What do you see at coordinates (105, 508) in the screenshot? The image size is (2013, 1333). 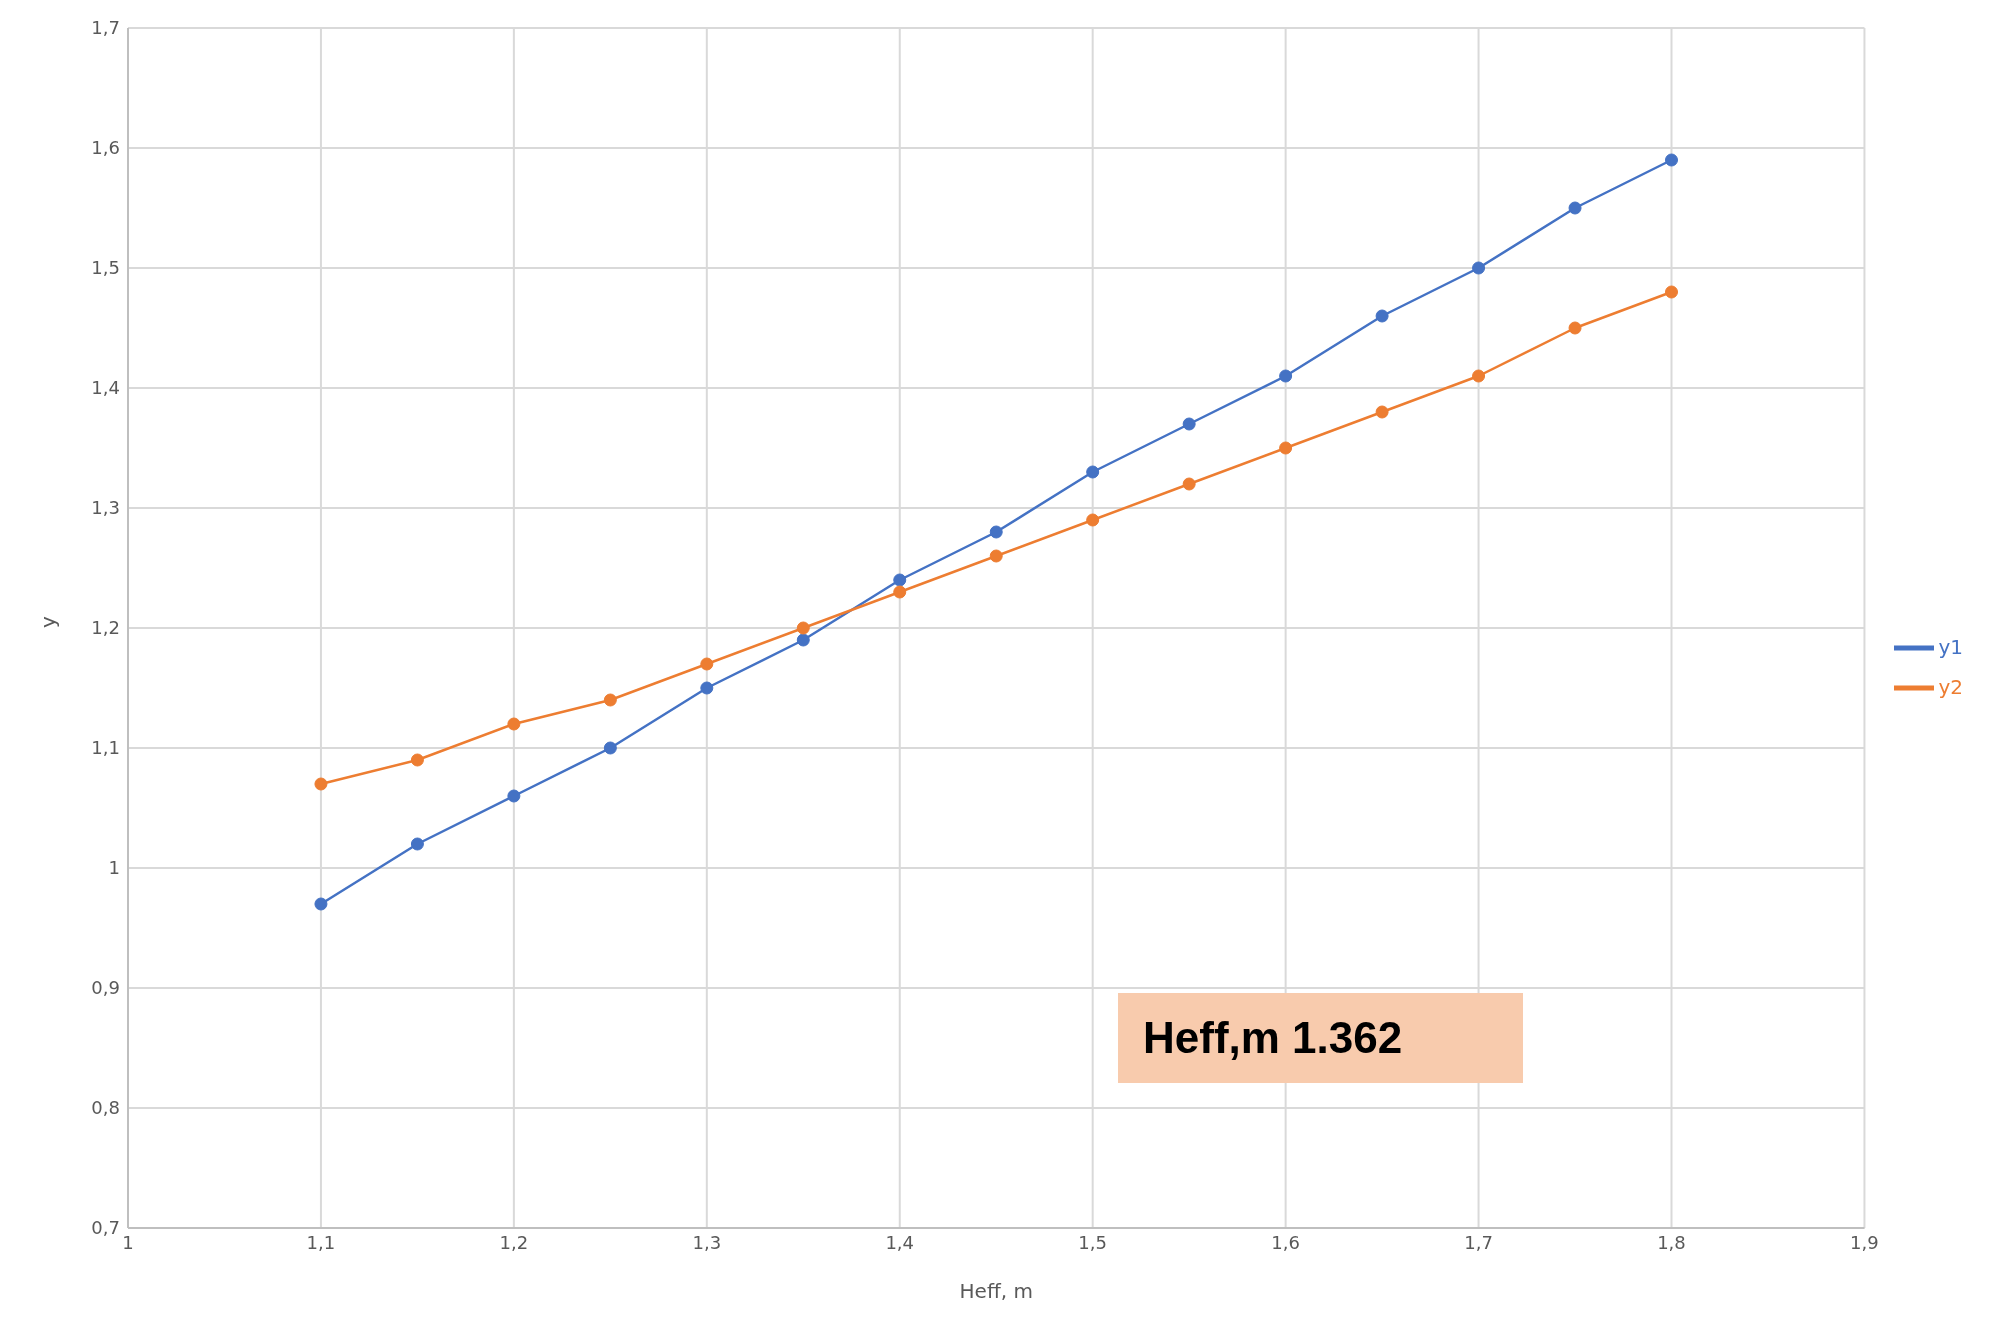 I see `y-tick-label: 1,3` at bounding box center [105, 508].